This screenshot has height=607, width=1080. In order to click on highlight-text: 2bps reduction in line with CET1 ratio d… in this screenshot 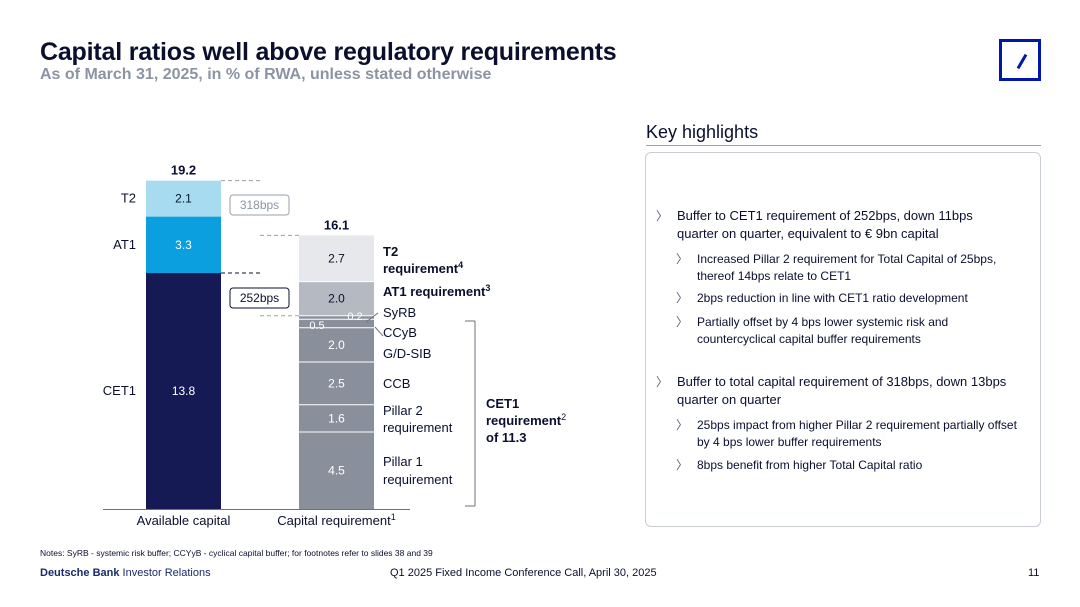, I will do `click(832, 298)`.